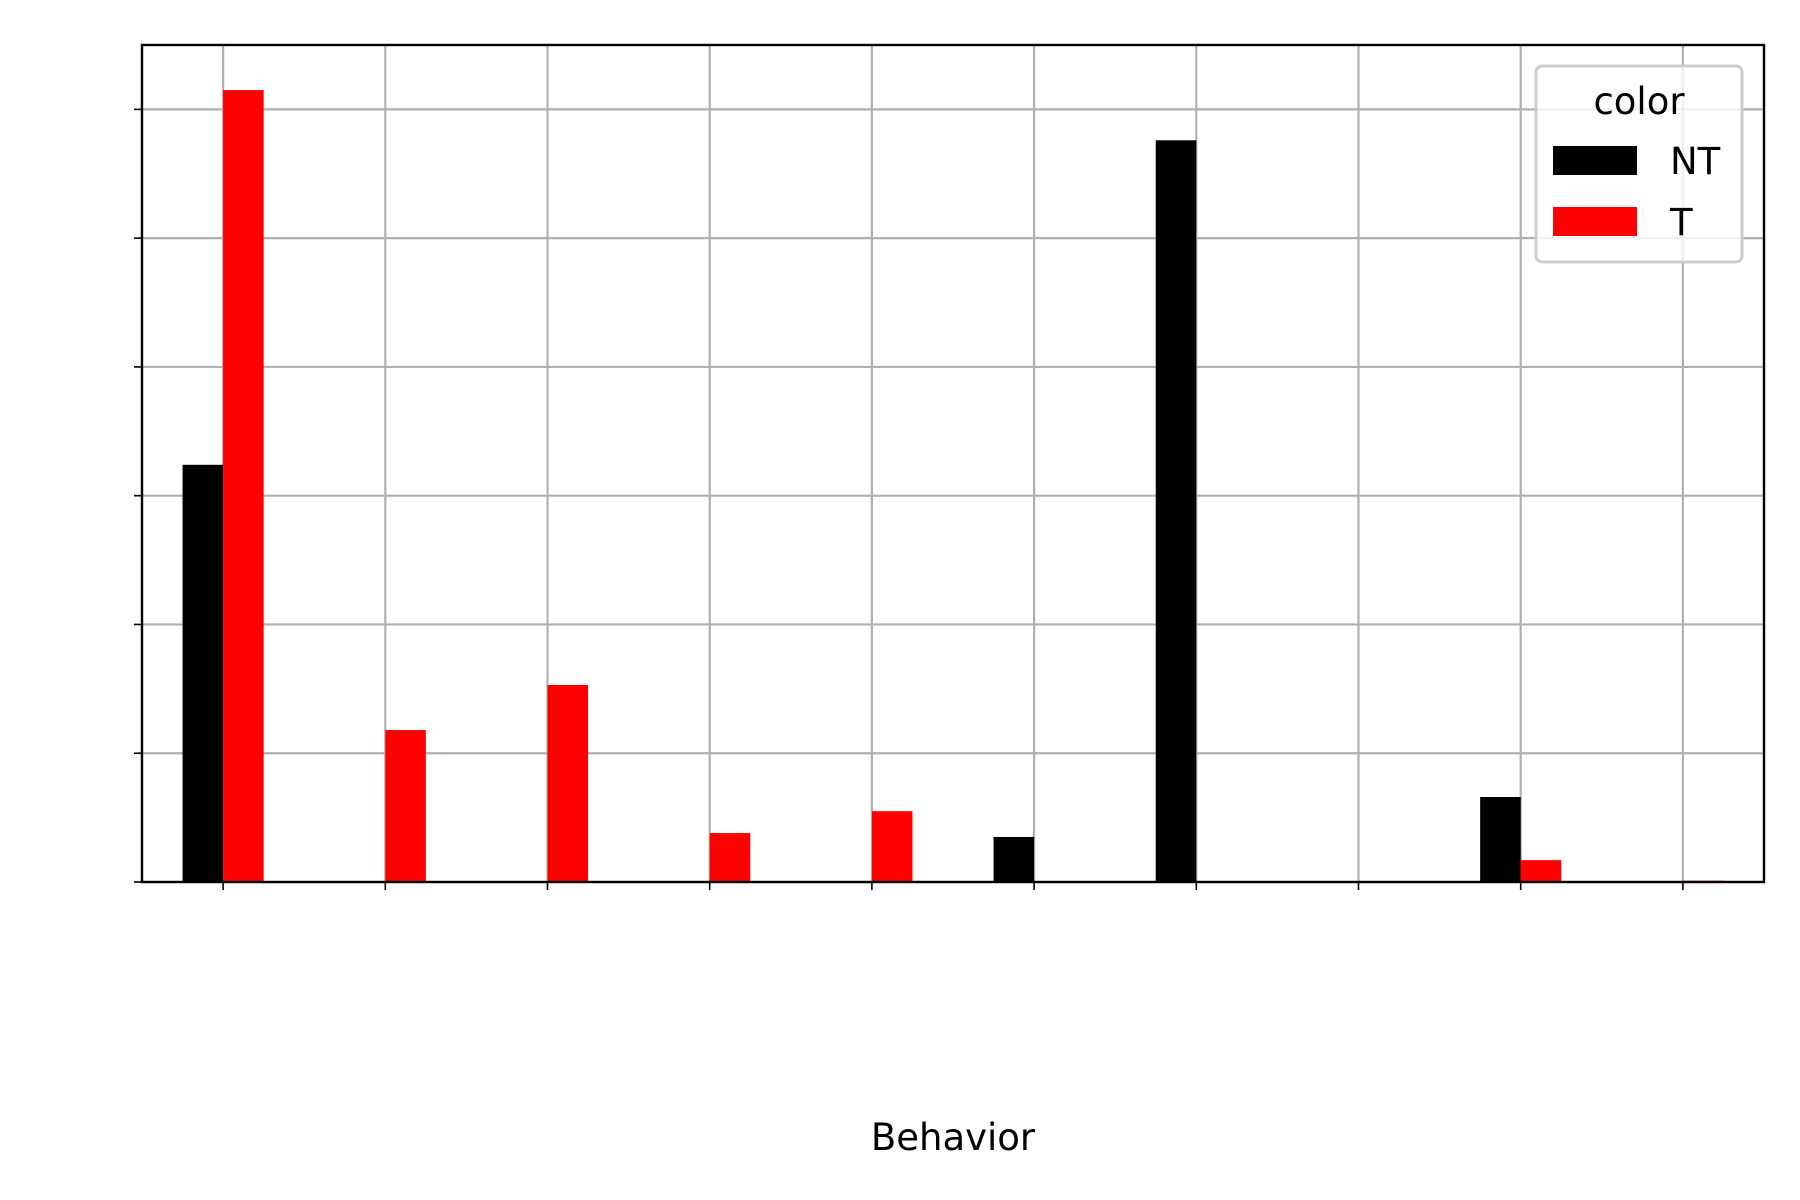 This screenshot has height=1200, width=1800. What do you see at coordinates (1681, 222) in the screenshot?
I see `legend-label-t: T` at bounding box center [1681, 222].